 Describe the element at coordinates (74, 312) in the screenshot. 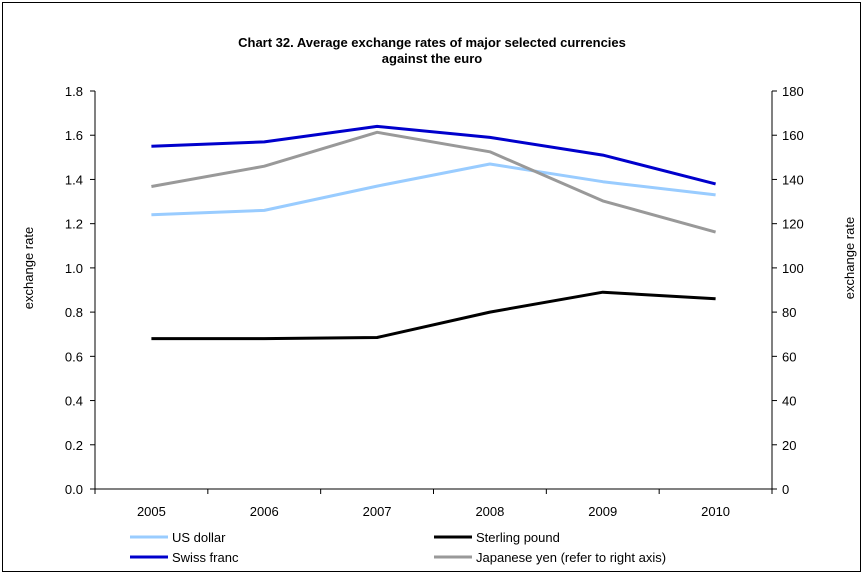

I see `y-left-tick-label: 0.8` at that location.